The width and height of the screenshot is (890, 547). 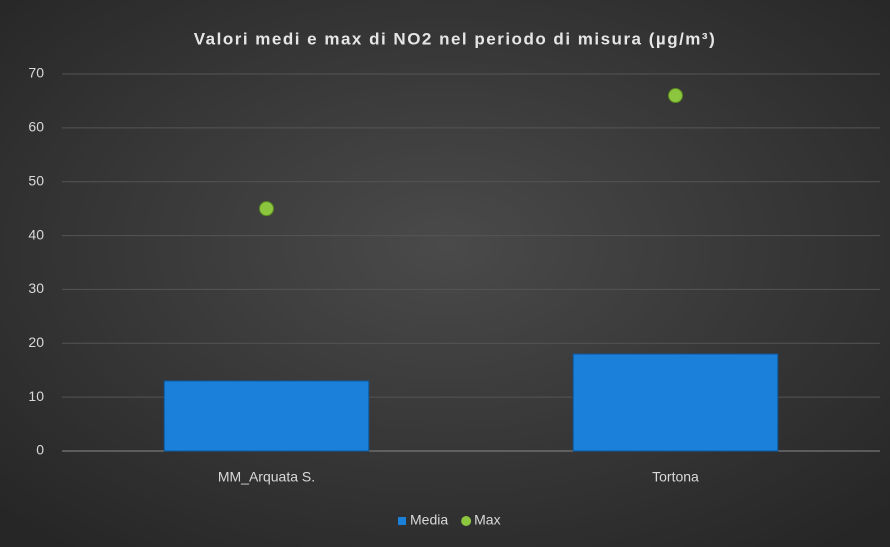 I want to click on y-tick-label: 50, so click(x=36, y=180).